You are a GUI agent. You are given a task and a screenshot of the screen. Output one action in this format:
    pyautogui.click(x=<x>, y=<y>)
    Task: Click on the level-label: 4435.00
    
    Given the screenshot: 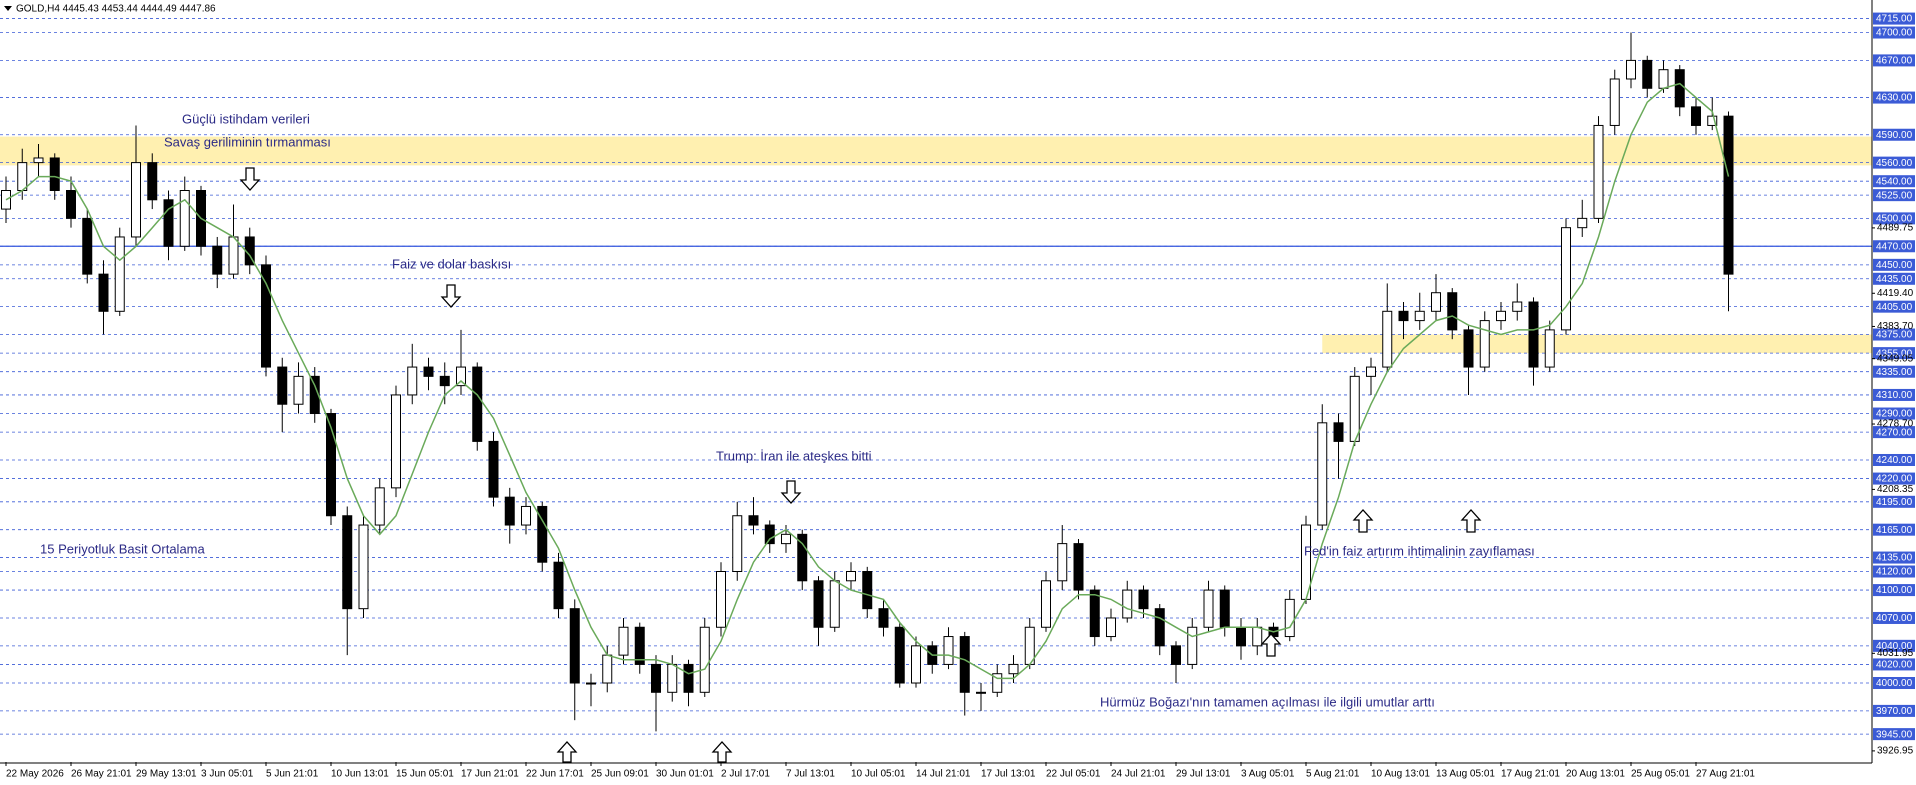 What is the action you would take?
    pyautogui.click(x=1894, y=279)
    